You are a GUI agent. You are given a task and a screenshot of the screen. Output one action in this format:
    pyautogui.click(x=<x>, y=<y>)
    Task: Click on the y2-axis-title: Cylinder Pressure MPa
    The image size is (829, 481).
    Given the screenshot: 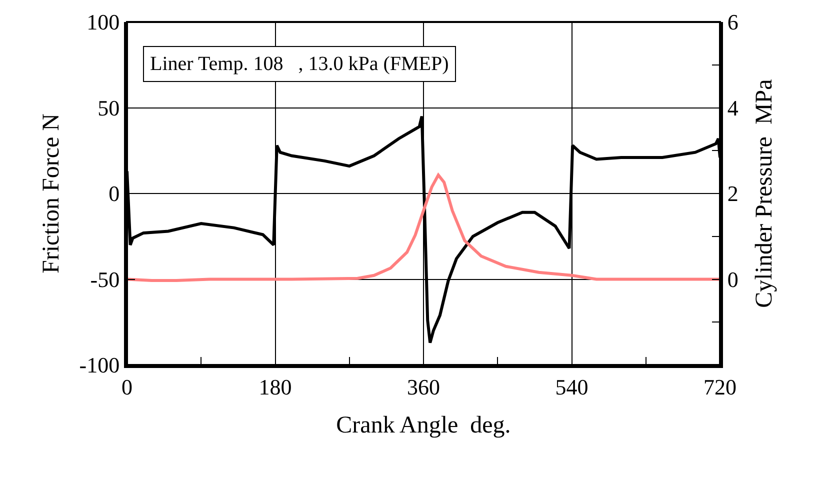 What is the action you would take?
    pyautogui.click(x=765, y=193)
    